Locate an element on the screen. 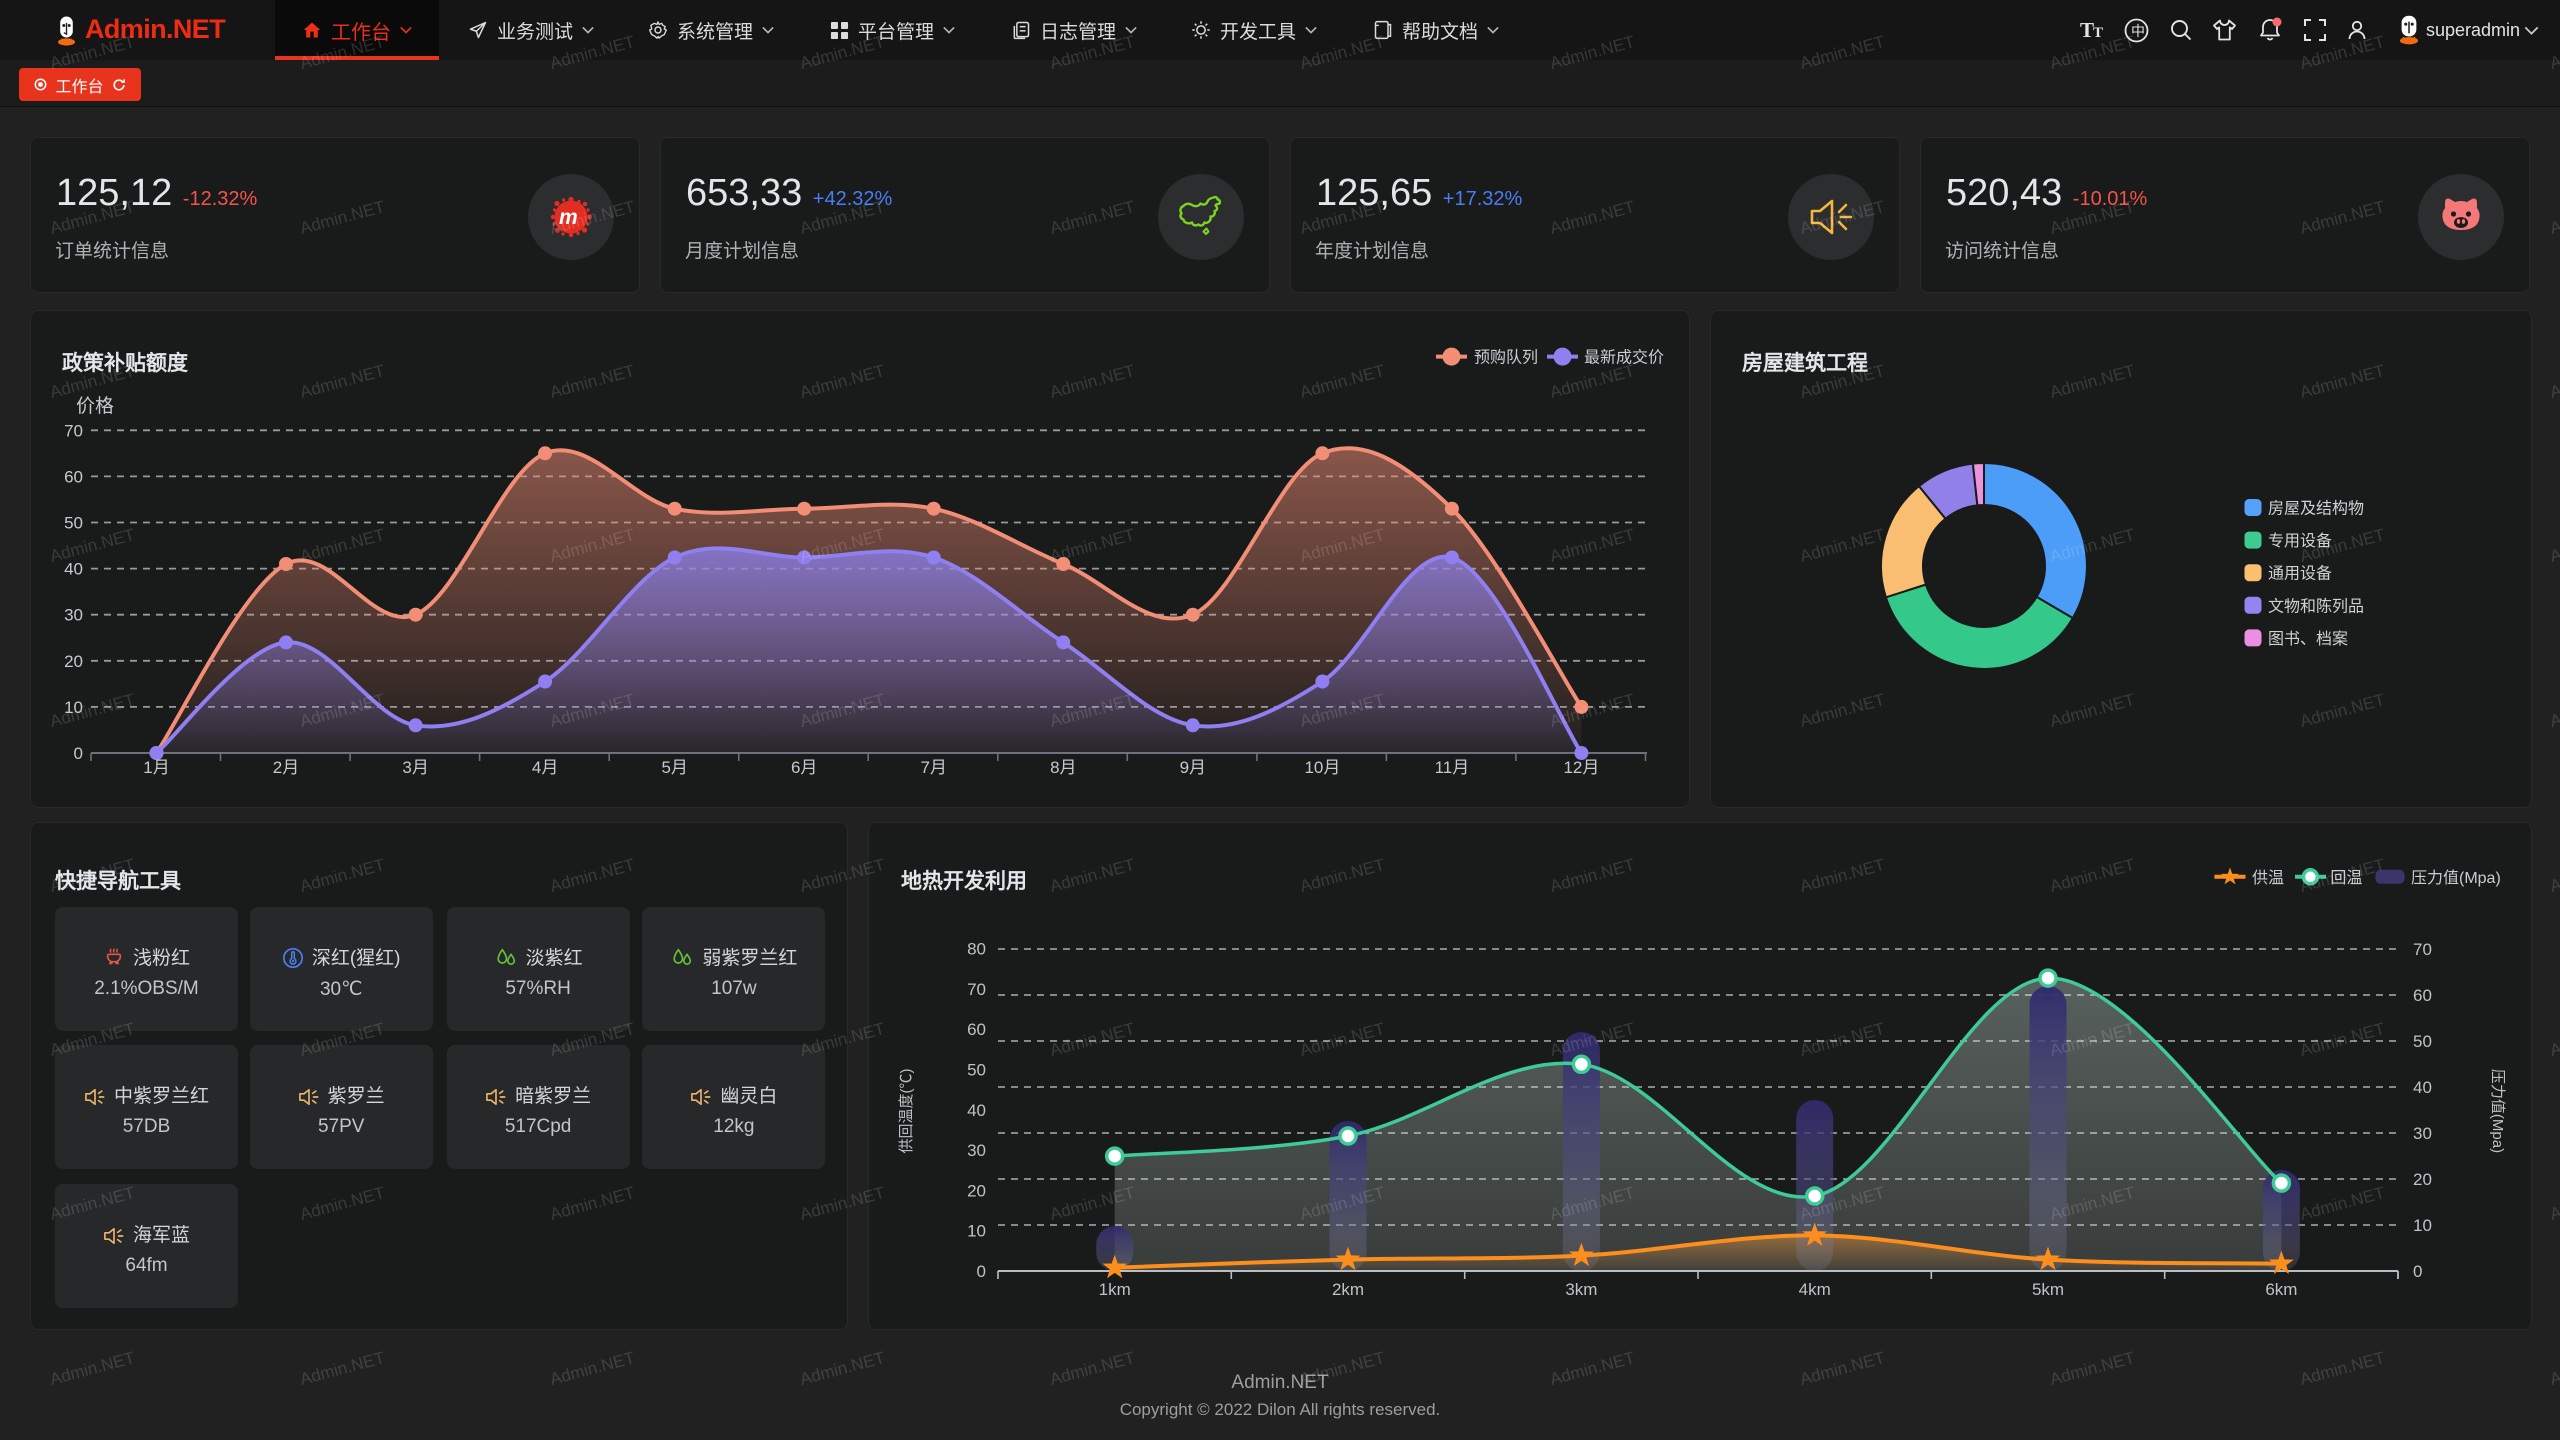 The image size is (2560, 1440). svg-text: 回温 is located at coordinates (2346, 878).